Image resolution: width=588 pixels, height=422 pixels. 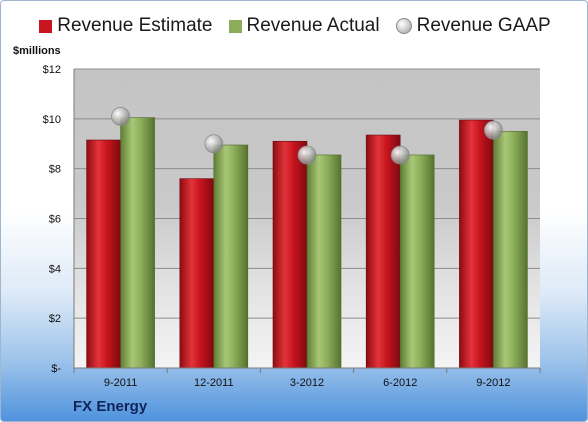 I want to click on x-tick-label: 9-2011, so click(x=120, y=383).